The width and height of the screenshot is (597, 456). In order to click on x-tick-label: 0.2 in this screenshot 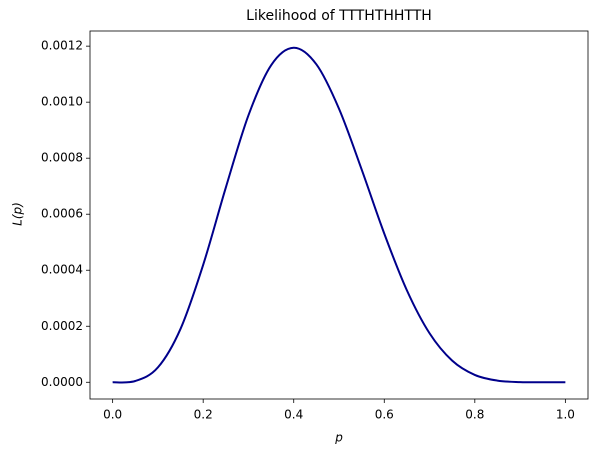, I will do `click(203, 415)`.